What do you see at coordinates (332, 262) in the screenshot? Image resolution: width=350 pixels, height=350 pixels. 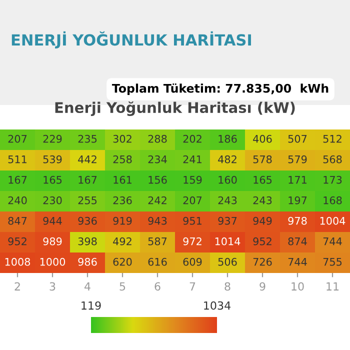 I see `data-label: 755` at bounding box center [332, 262].